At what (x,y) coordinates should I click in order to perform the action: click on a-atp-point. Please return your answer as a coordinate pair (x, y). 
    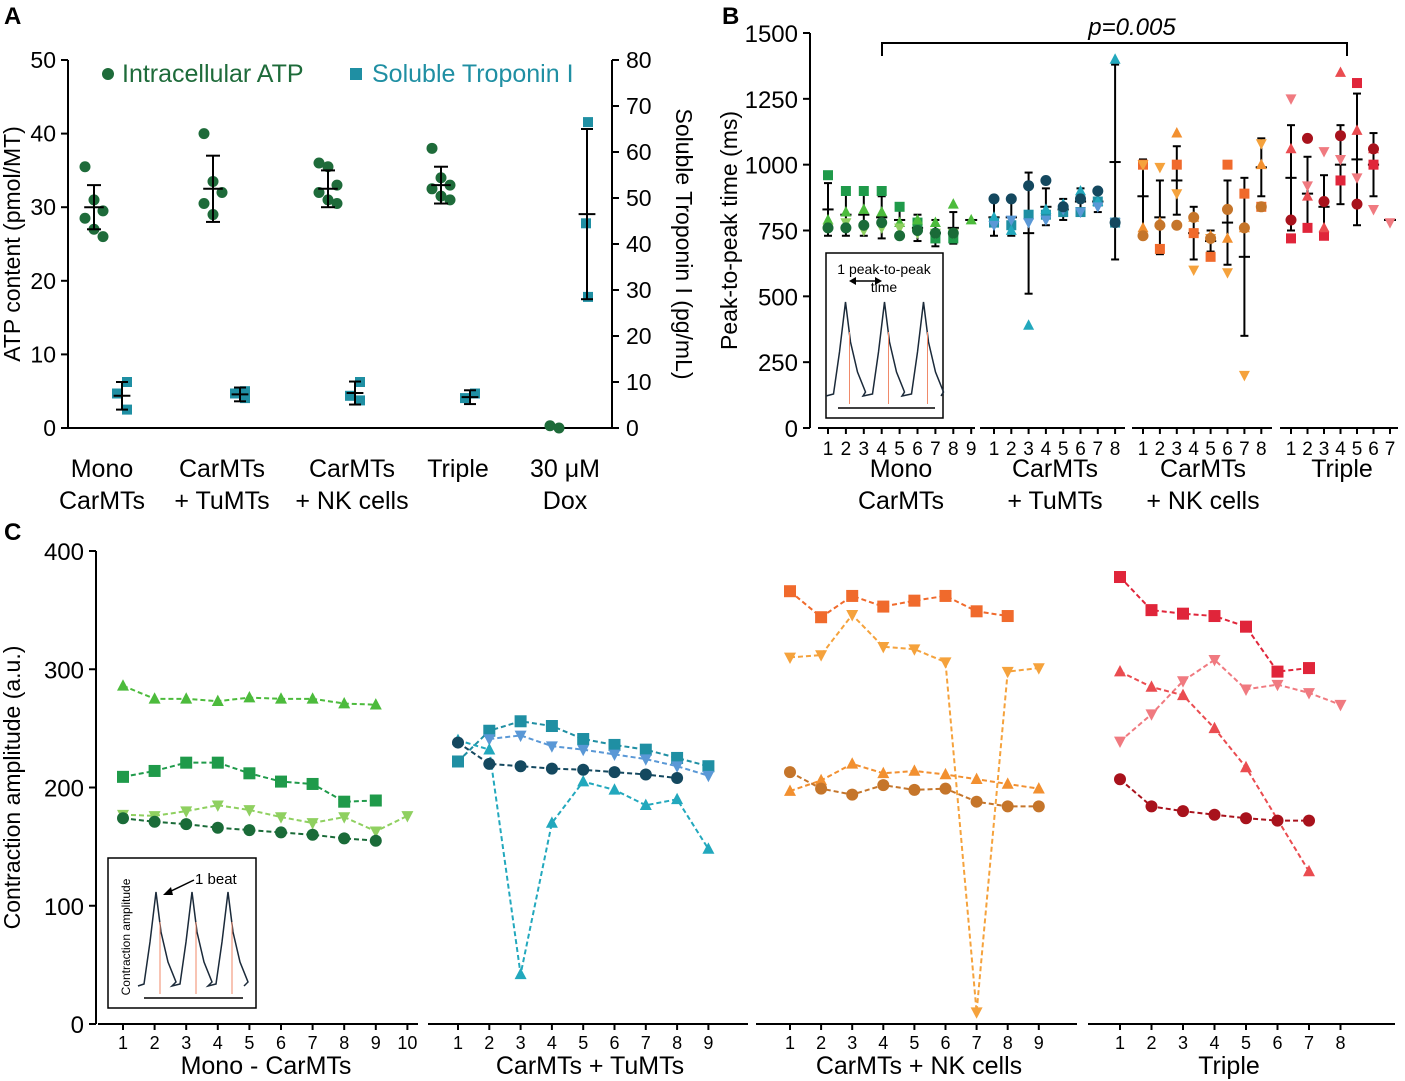
    Looking at the image, I should click on (85, 167).